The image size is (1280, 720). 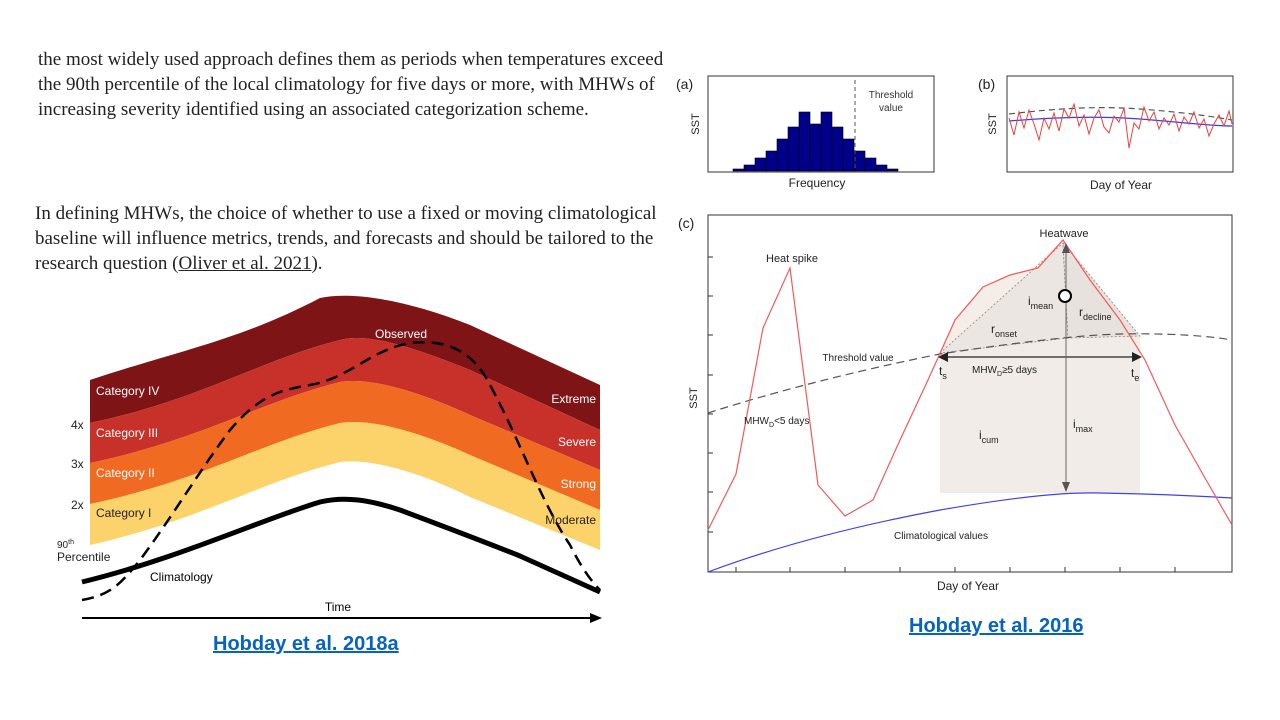 What do you see at coordinates (694, 398) in the screenshot?
I see `panel-c-ylabel: SST` at bounding box center [694, 398].